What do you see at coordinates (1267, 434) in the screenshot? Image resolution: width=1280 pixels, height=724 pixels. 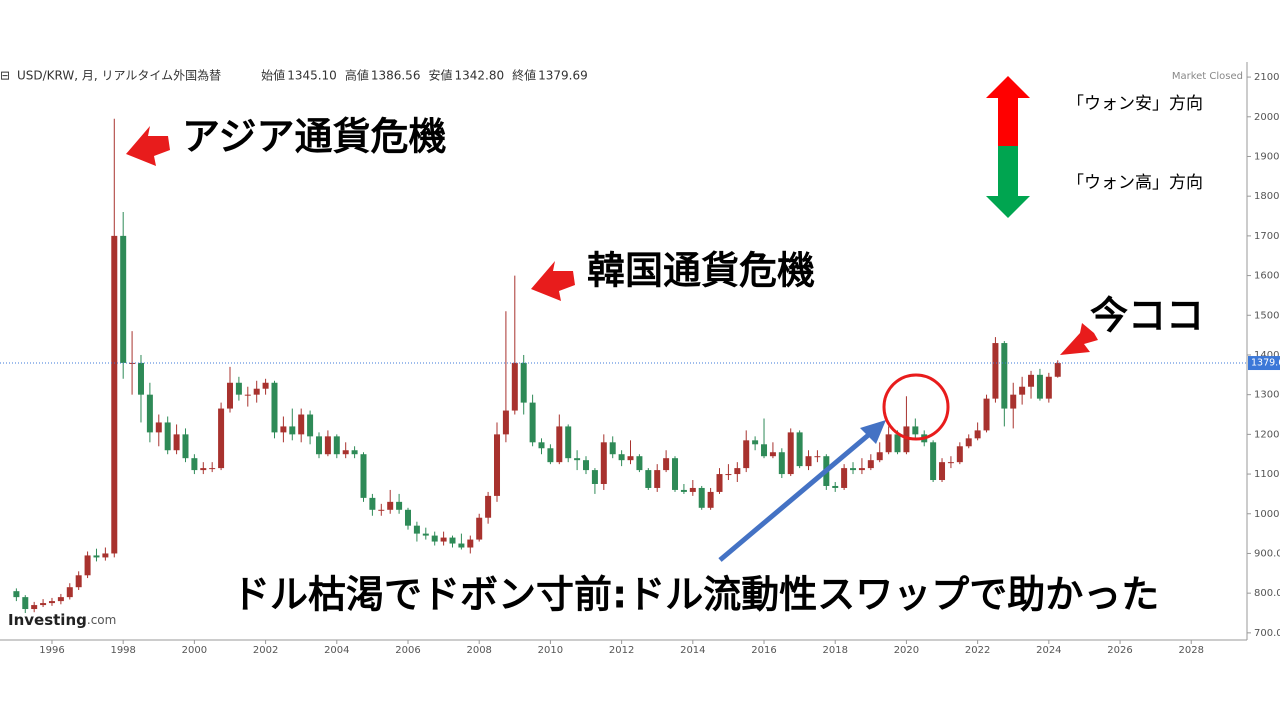 I see `y-tick-label: 1200.0` at bounding box center [1267, 434].